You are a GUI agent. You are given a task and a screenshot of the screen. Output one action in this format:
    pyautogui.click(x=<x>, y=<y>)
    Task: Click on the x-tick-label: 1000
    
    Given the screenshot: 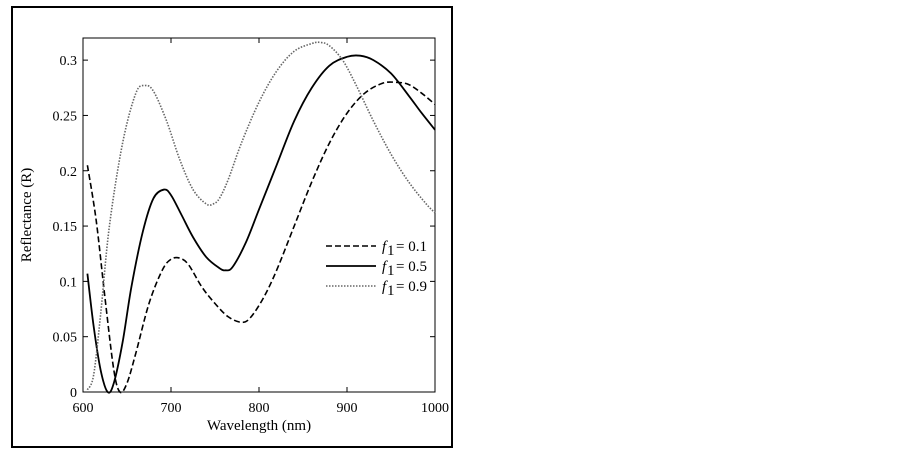 What is the action you would take?
    pyautogui.click(x=435, y=408)
    